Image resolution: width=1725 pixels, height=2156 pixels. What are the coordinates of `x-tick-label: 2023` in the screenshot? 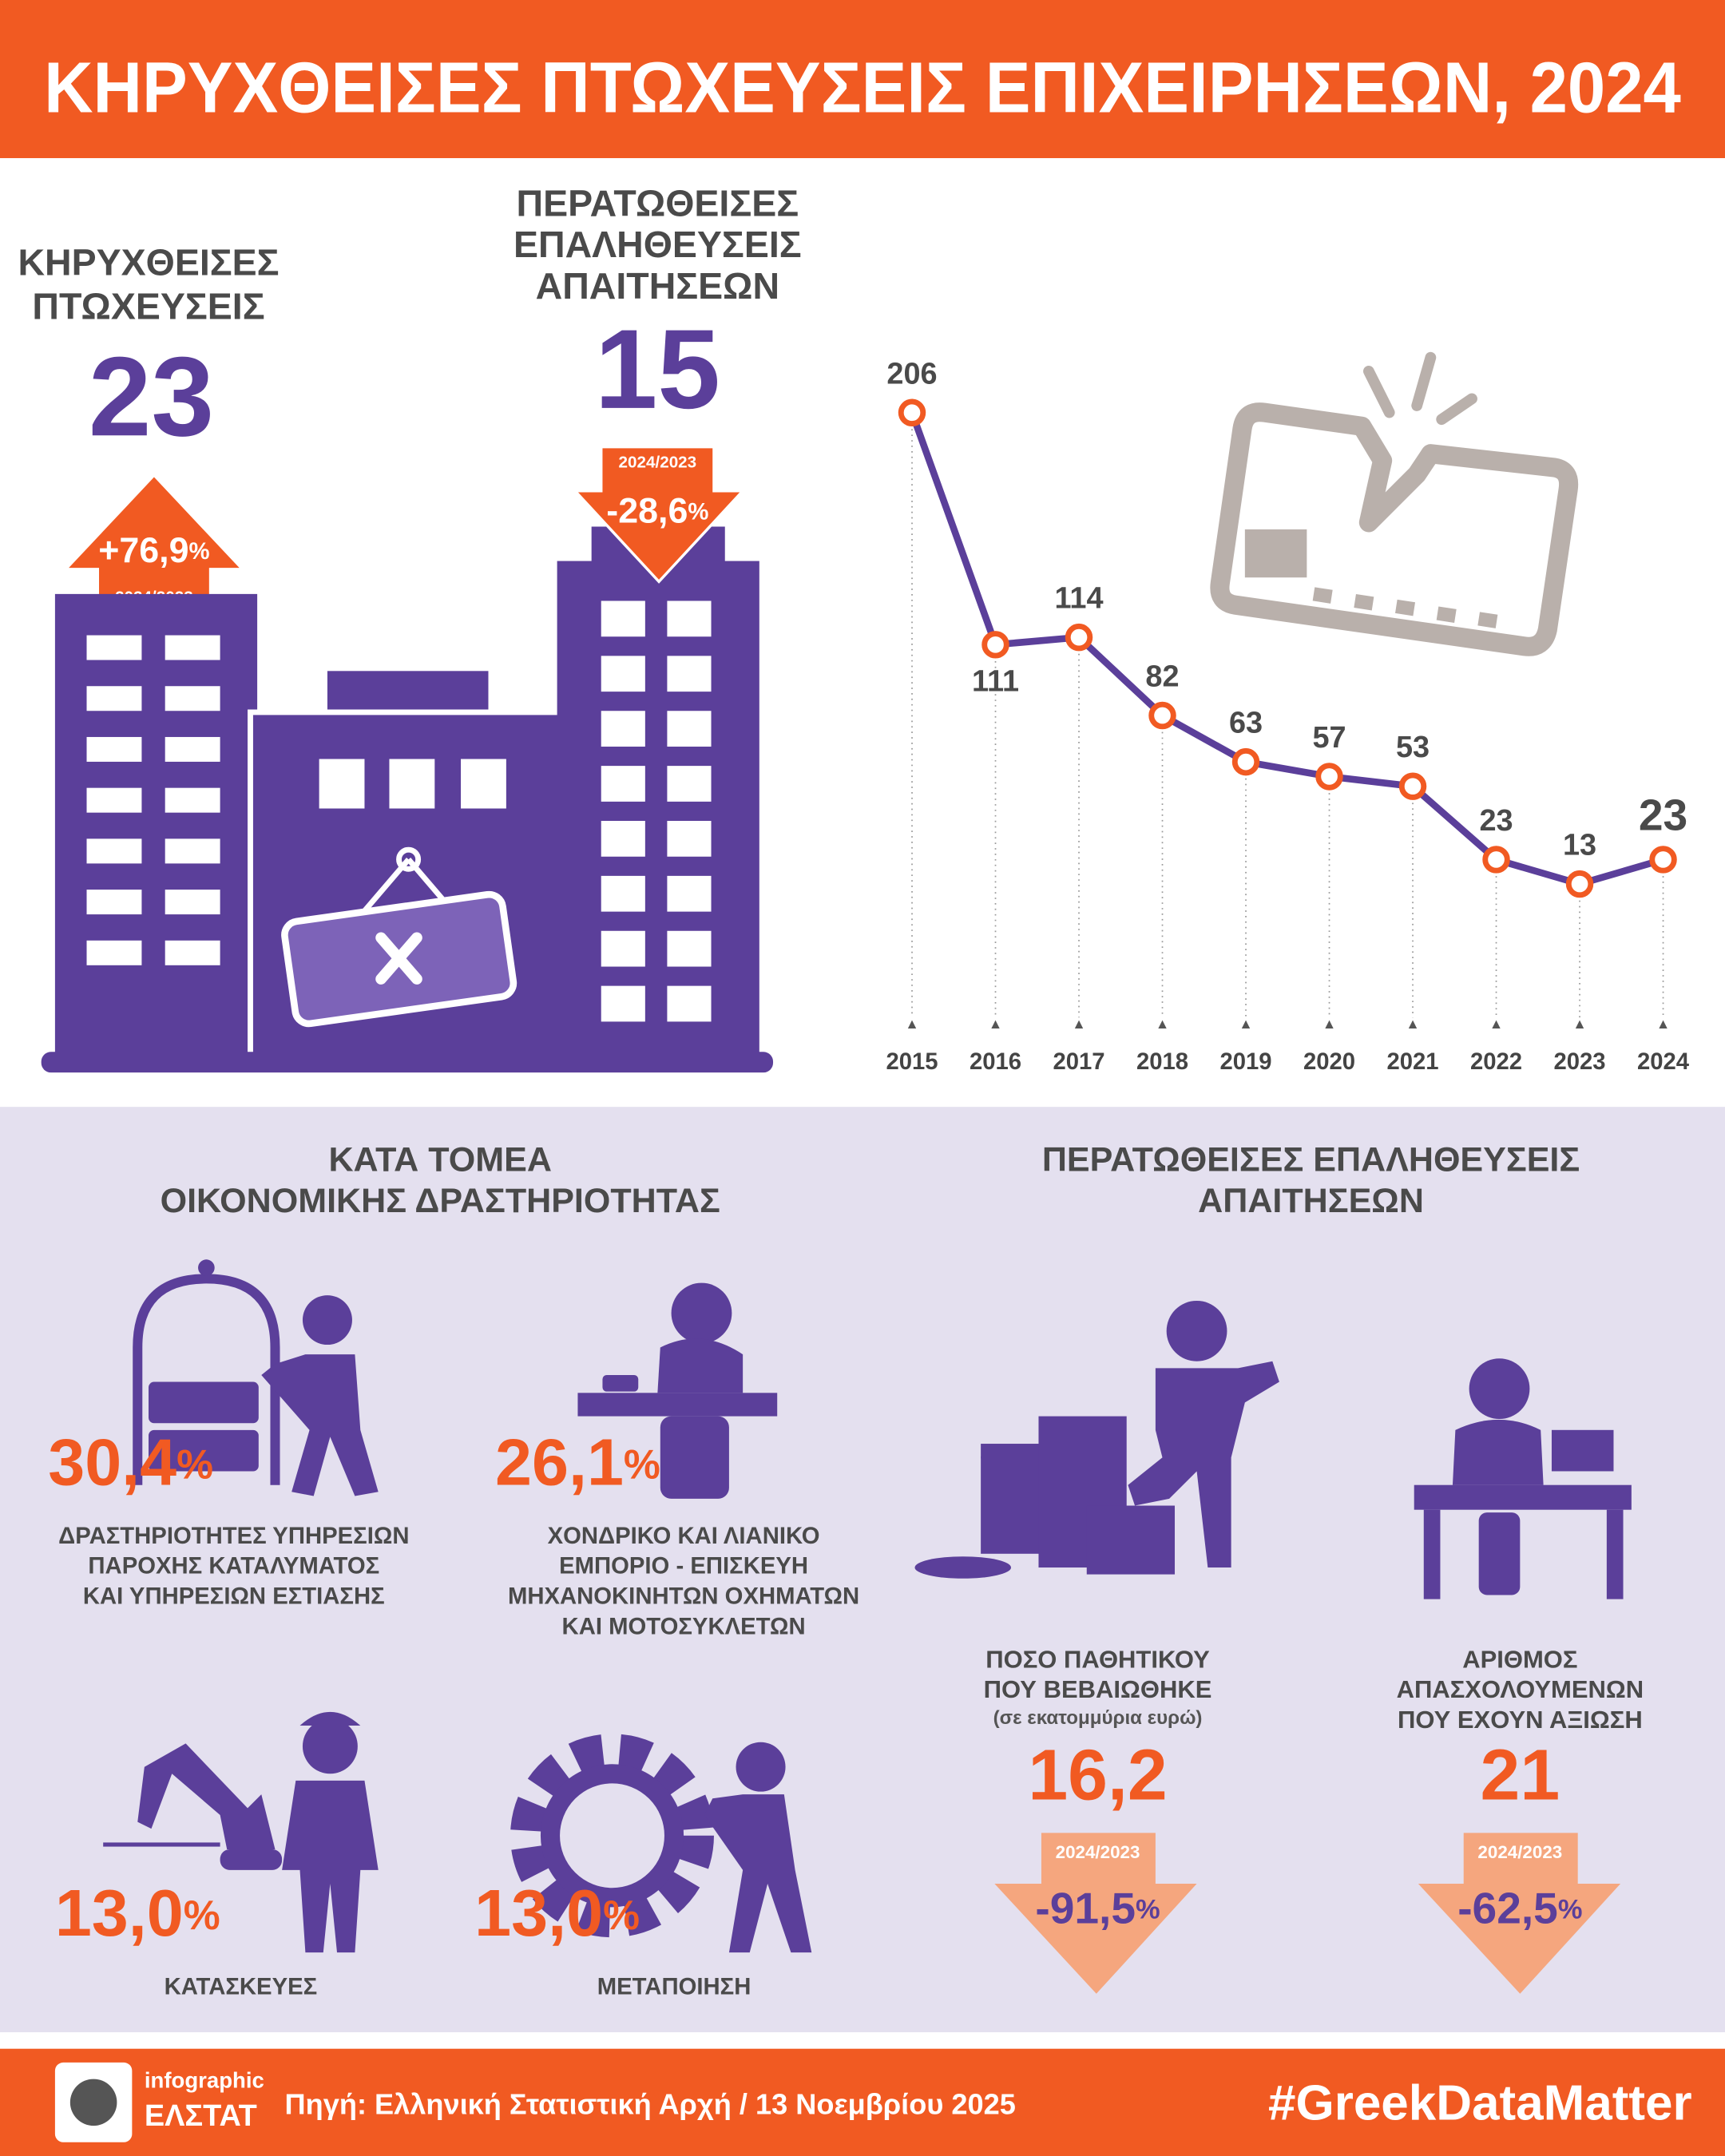 It's located at (1579, 1062).